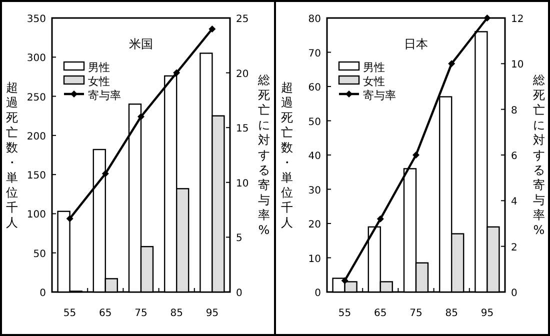 This screenshot has height=336, width=550. Describe the element at coordinates (514, 156) in the screenshot. I see `y2-tick-label: 6` at that location.